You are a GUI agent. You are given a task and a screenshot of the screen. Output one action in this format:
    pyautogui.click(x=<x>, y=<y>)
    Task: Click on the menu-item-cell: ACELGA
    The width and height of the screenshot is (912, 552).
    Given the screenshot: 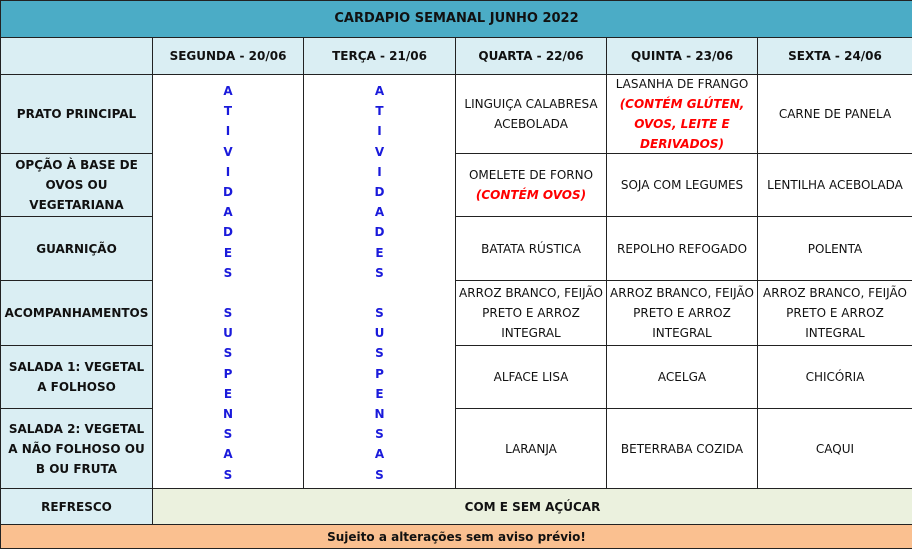 What is the action you would take?
    pyautogui.click(x=682, y=377)
    